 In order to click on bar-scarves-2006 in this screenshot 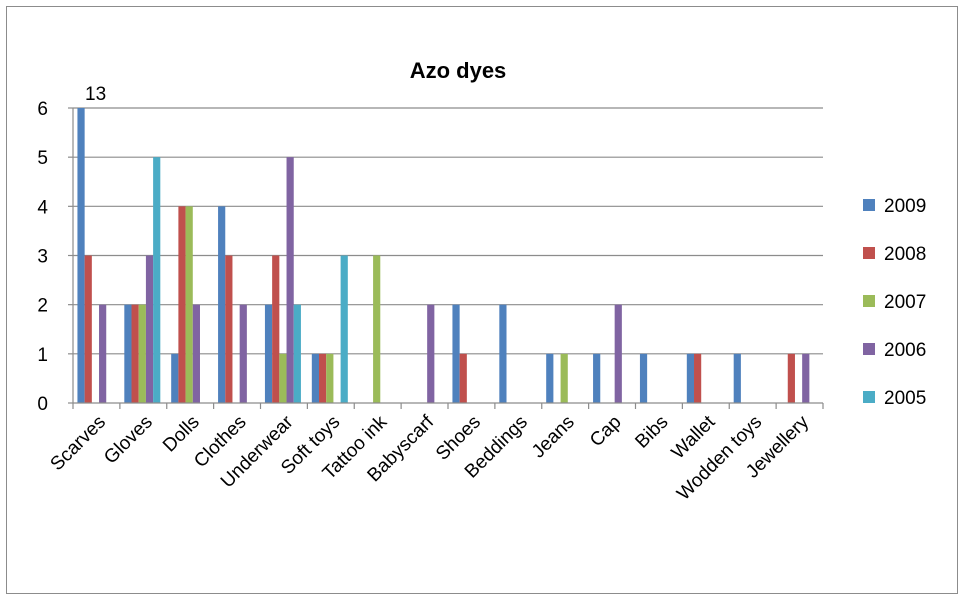, I will do `click(103, 353)`.